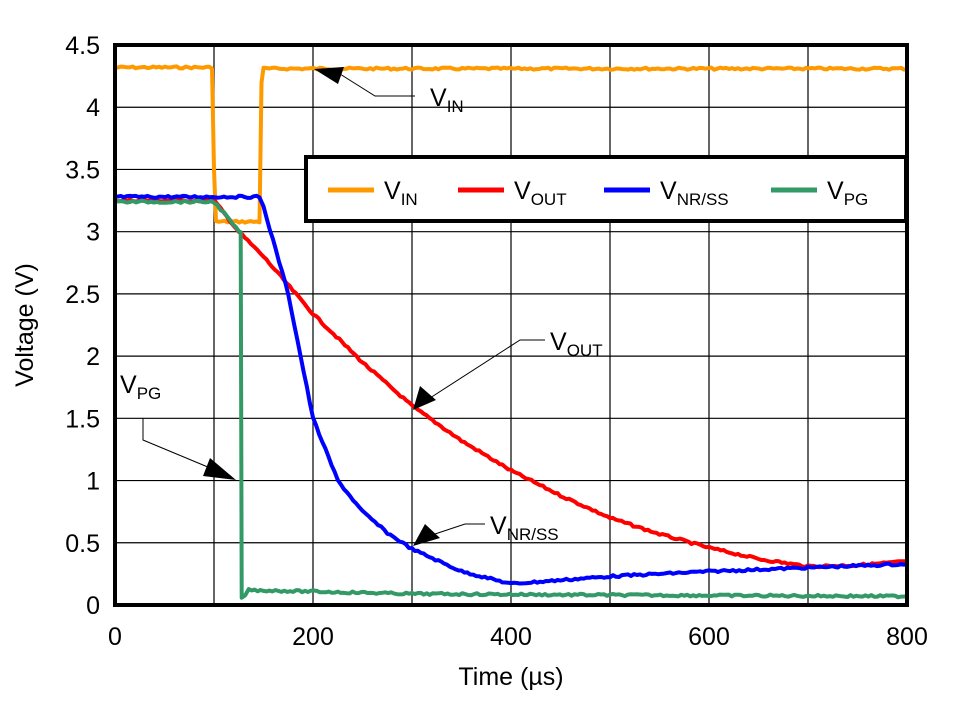  Describe the element at coordinates (178, 425) in the screenshot. I see `annotation-vpg: VPG` at that location.